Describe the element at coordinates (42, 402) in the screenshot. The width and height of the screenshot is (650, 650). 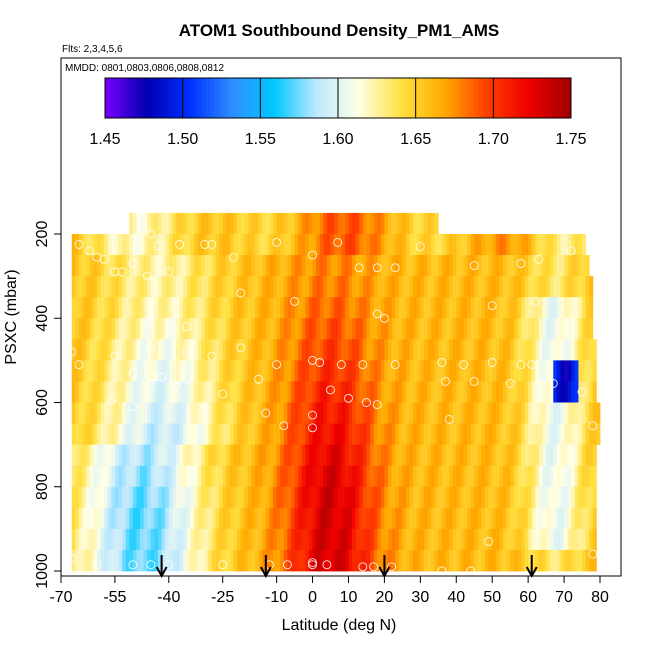
I see `y-tick-label: 600` at that location.